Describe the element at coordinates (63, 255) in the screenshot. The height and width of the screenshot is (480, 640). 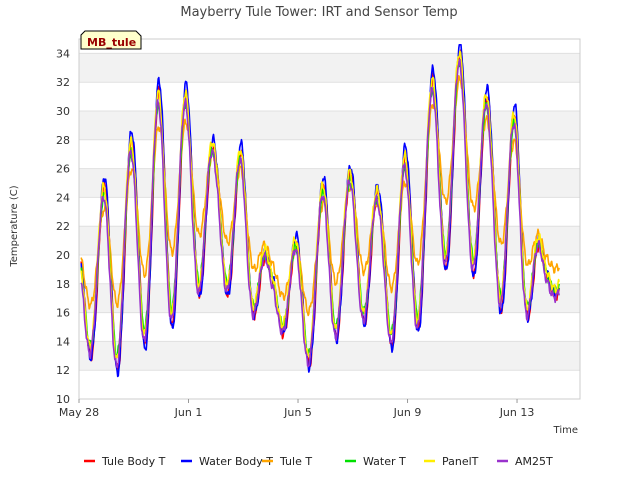
I see `y-tick-label: 20` at that location.